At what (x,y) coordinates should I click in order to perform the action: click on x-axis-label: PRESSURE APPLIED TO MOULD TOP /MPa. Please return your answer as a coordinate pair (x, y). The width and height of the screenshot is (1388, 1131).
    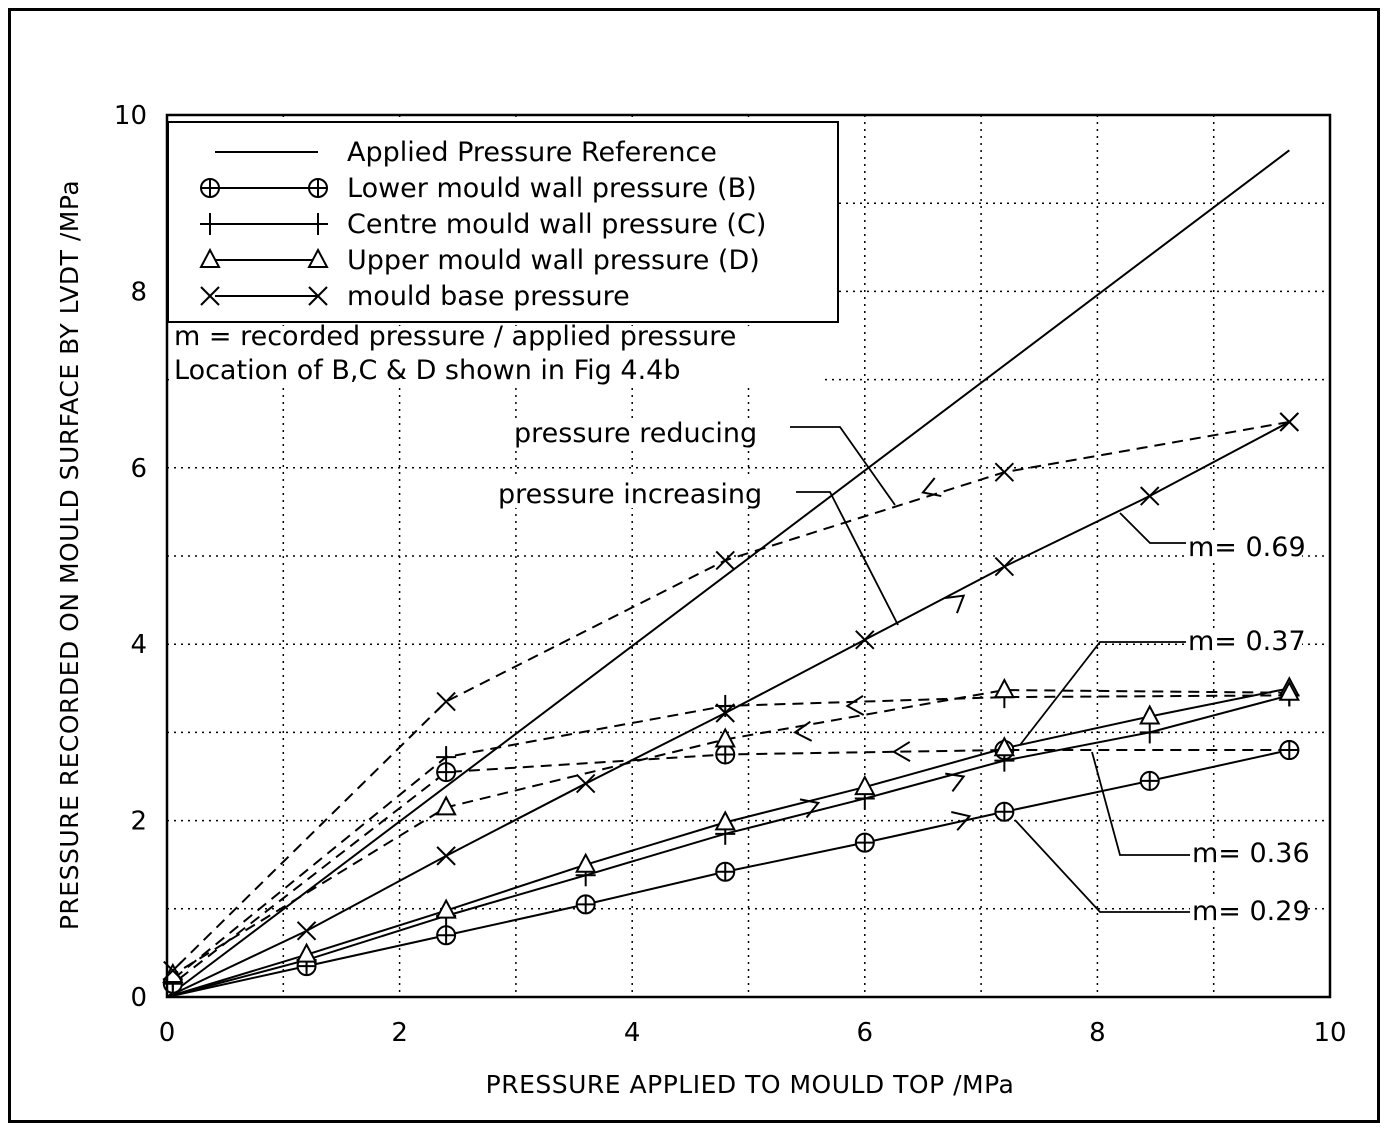
    Looking at the image, I should click on (750, 1084).